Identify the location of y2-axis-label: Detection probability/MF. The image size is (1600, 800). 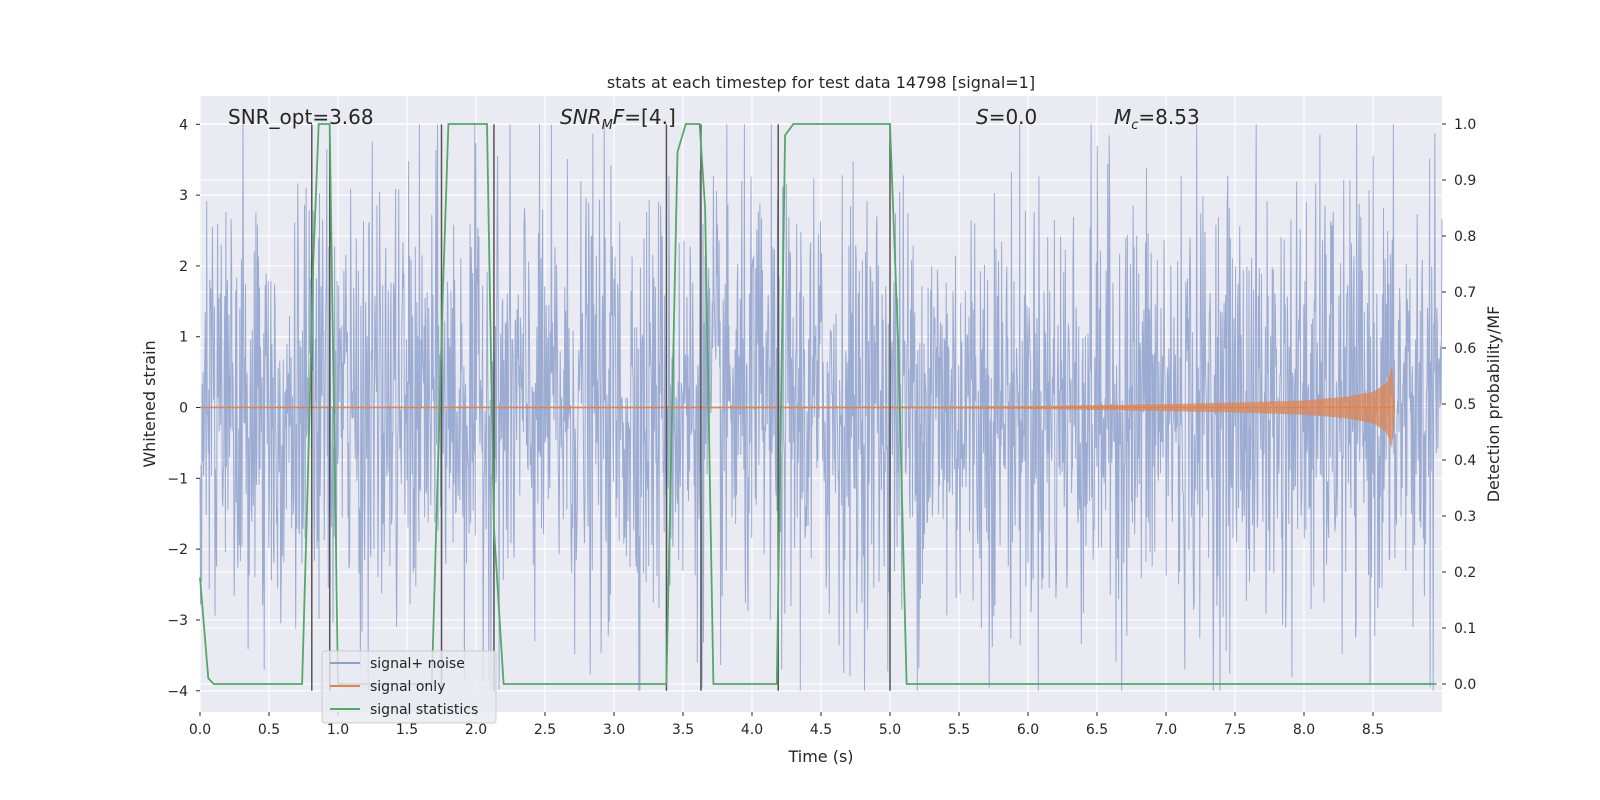
(1493, 404).